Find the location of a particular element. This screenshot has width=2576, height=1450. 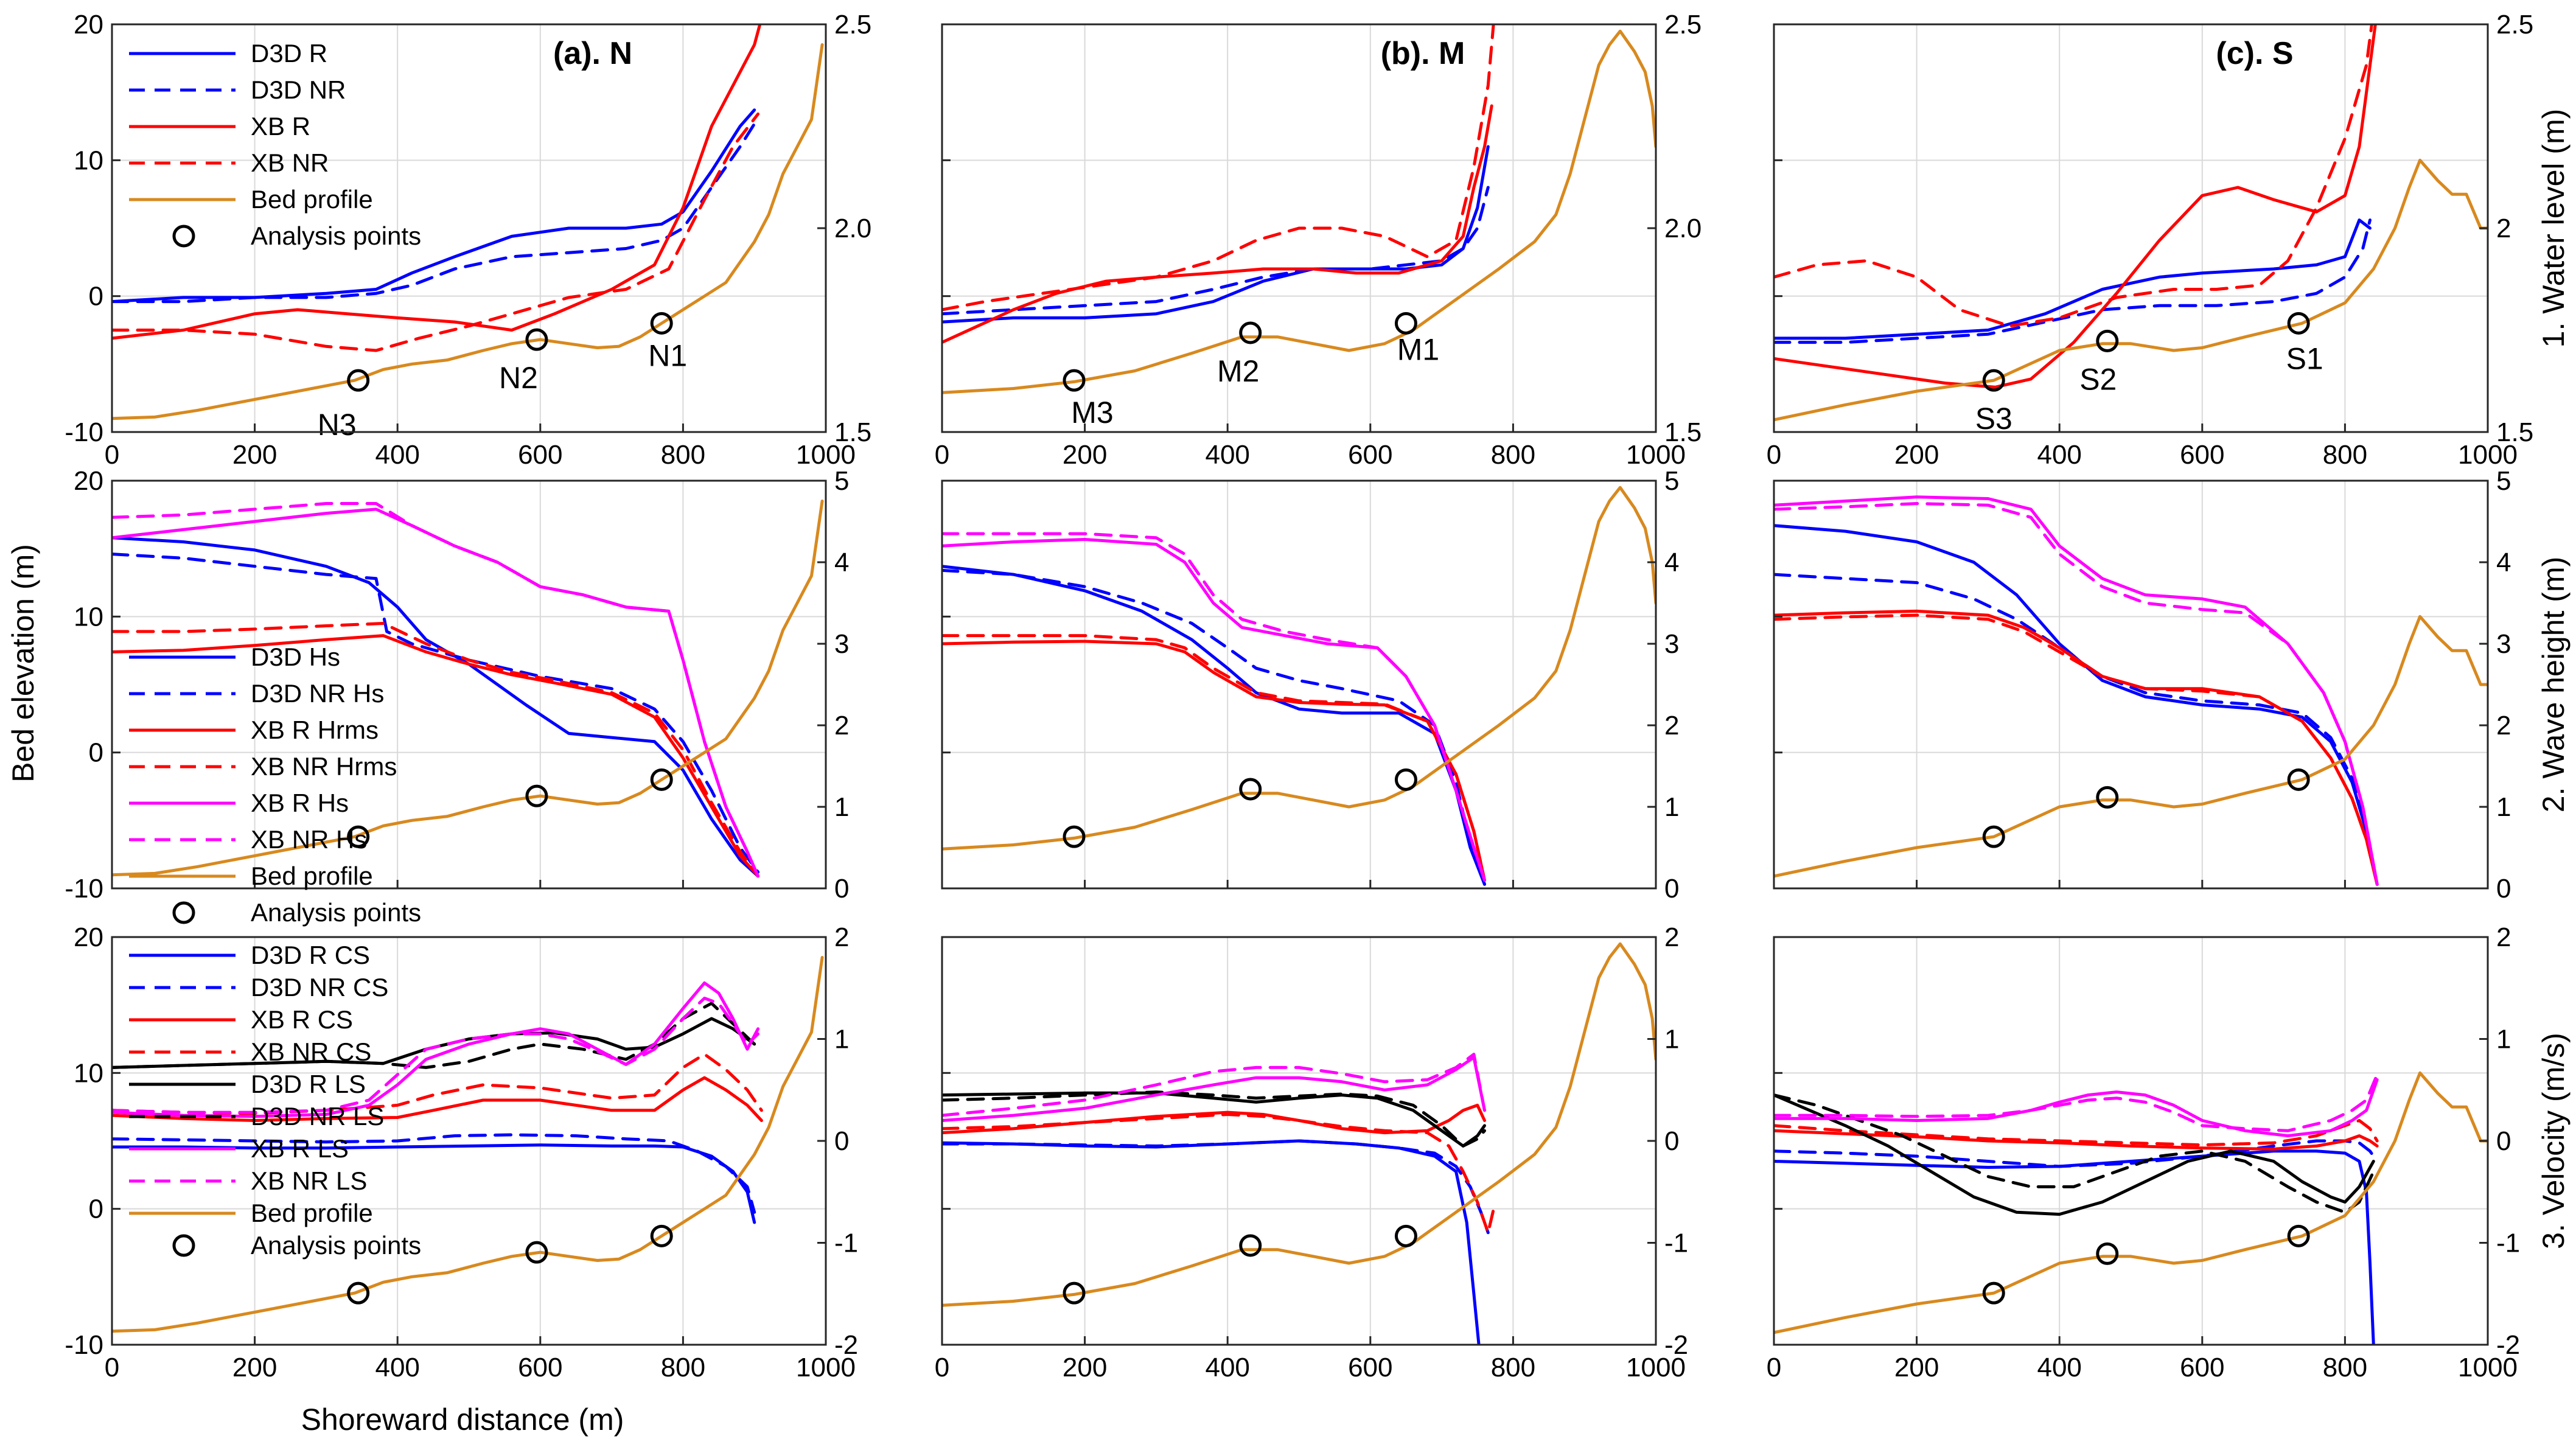

legend-label-xb-nr-hs: XB NR Hs is located at coordinates (309, 839).